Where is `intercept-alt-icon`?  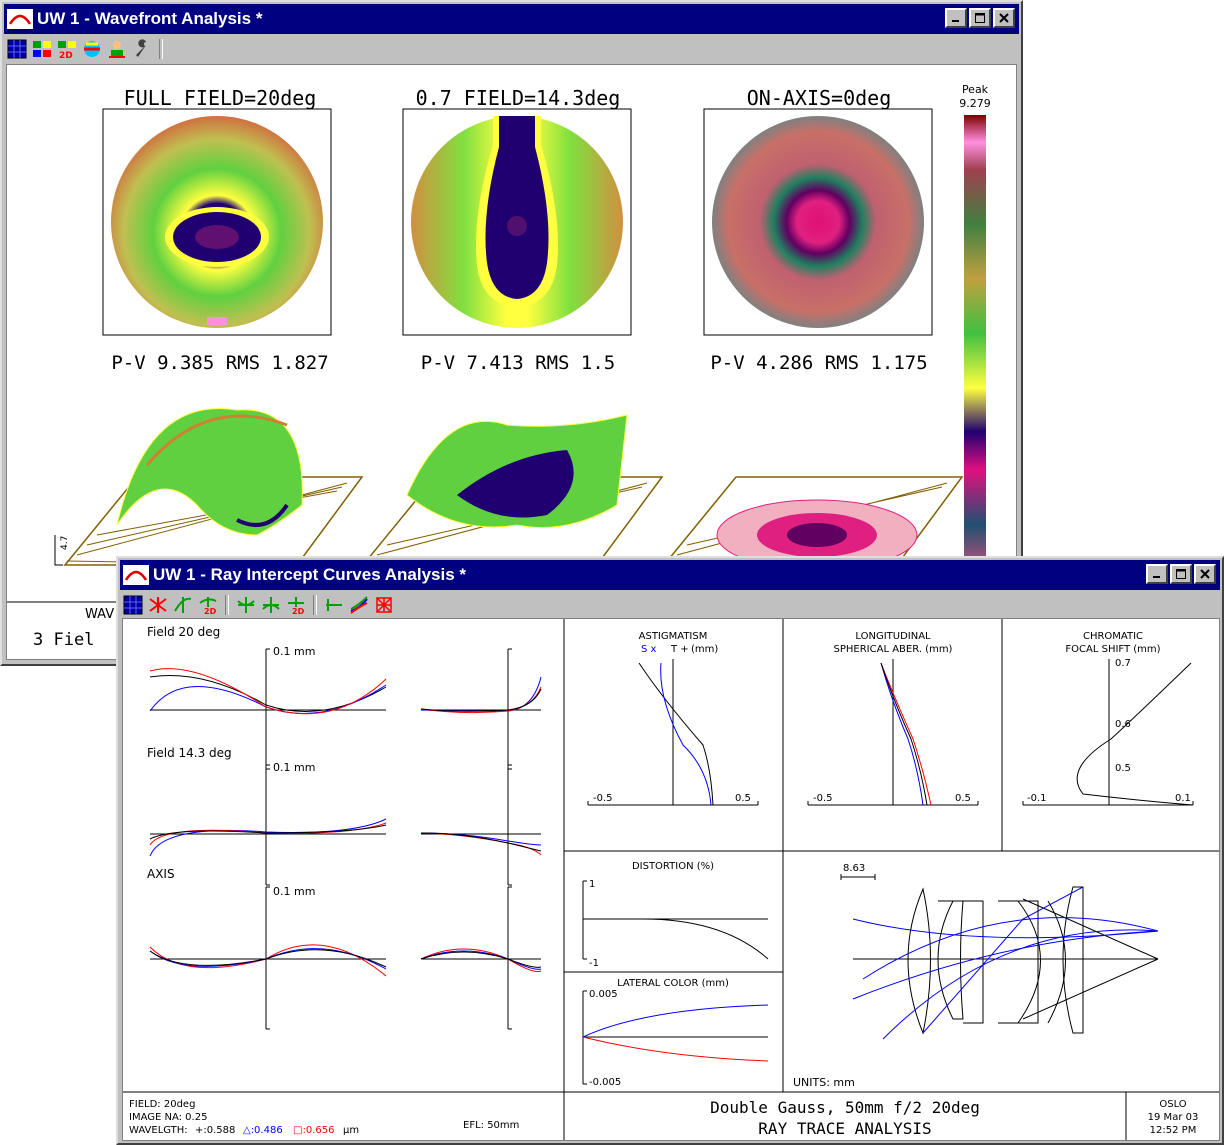
intercept-alt-icon is located at coordinates (271, 605).